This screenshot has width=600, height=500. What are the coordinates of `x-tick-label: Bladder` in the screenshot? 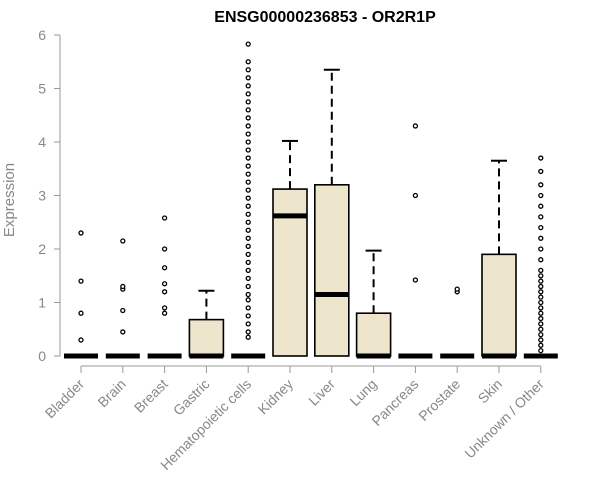 It's located at (65, 399).